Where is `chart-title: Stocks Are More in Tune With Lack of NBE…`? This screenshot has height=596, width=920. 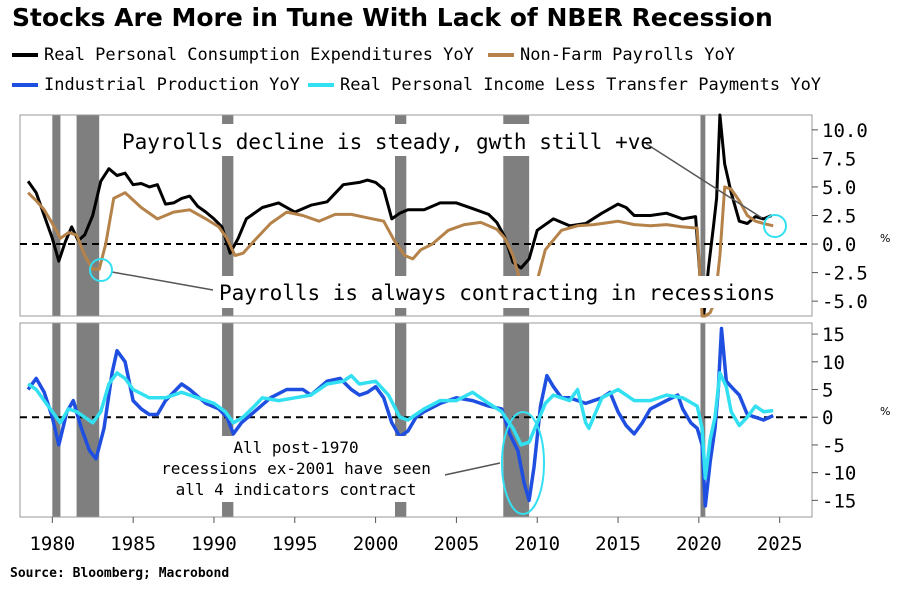
chart-title: Stocks Are More in Tune With Lack of NBE… is located at coordinates (392, 17).